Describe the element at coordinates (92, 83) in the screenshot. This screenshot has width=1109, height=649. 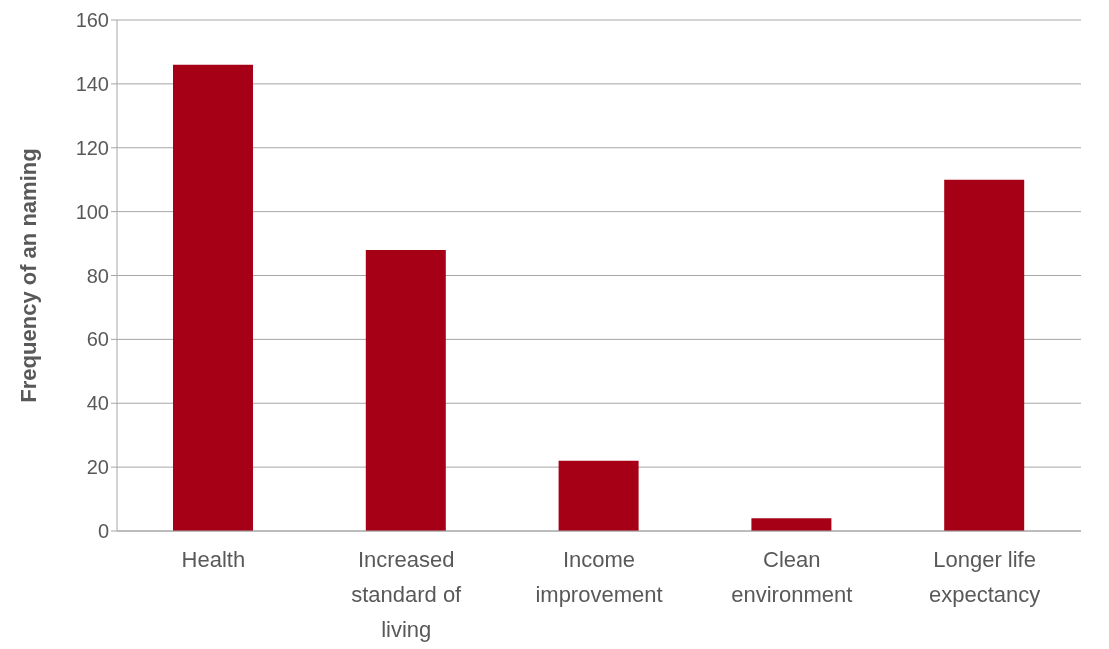
I see `y-tick-label: 140` at that location.